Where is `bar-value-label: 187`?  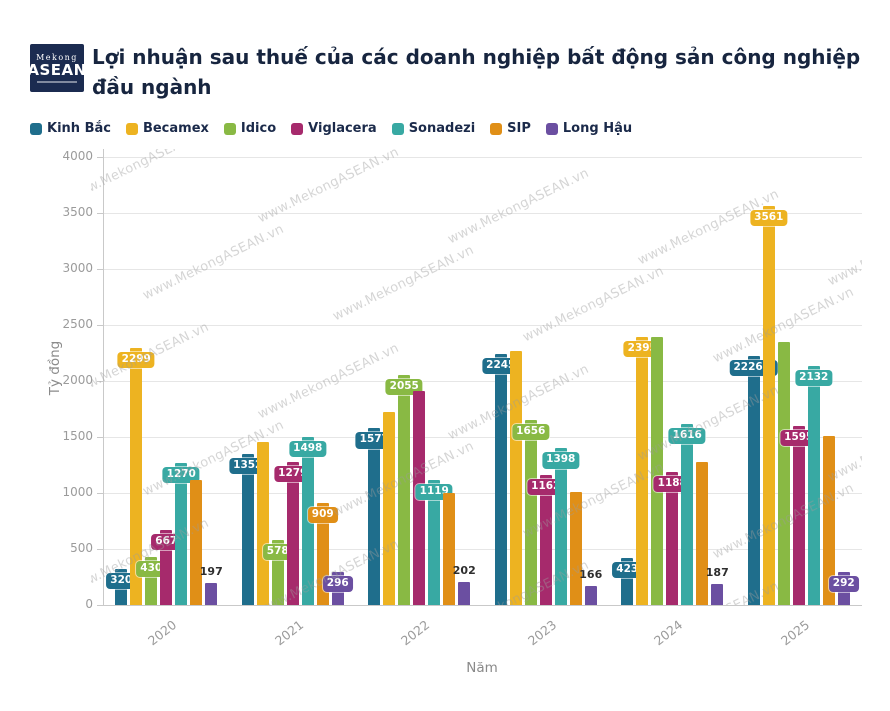
bar-value-label: 187 is located at coordinates (717, 573).